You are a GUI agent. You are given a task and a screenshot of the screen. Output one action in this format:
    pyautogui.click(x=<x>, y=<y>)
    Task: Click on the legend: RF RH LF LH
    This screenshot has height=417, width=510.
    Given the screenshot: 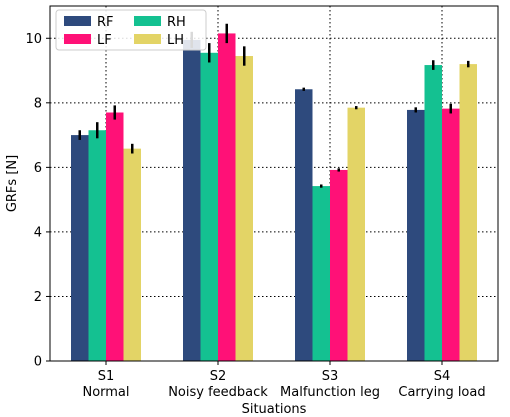 What is the action you would take?
    pyautogui.click(x=131, y=30)
    